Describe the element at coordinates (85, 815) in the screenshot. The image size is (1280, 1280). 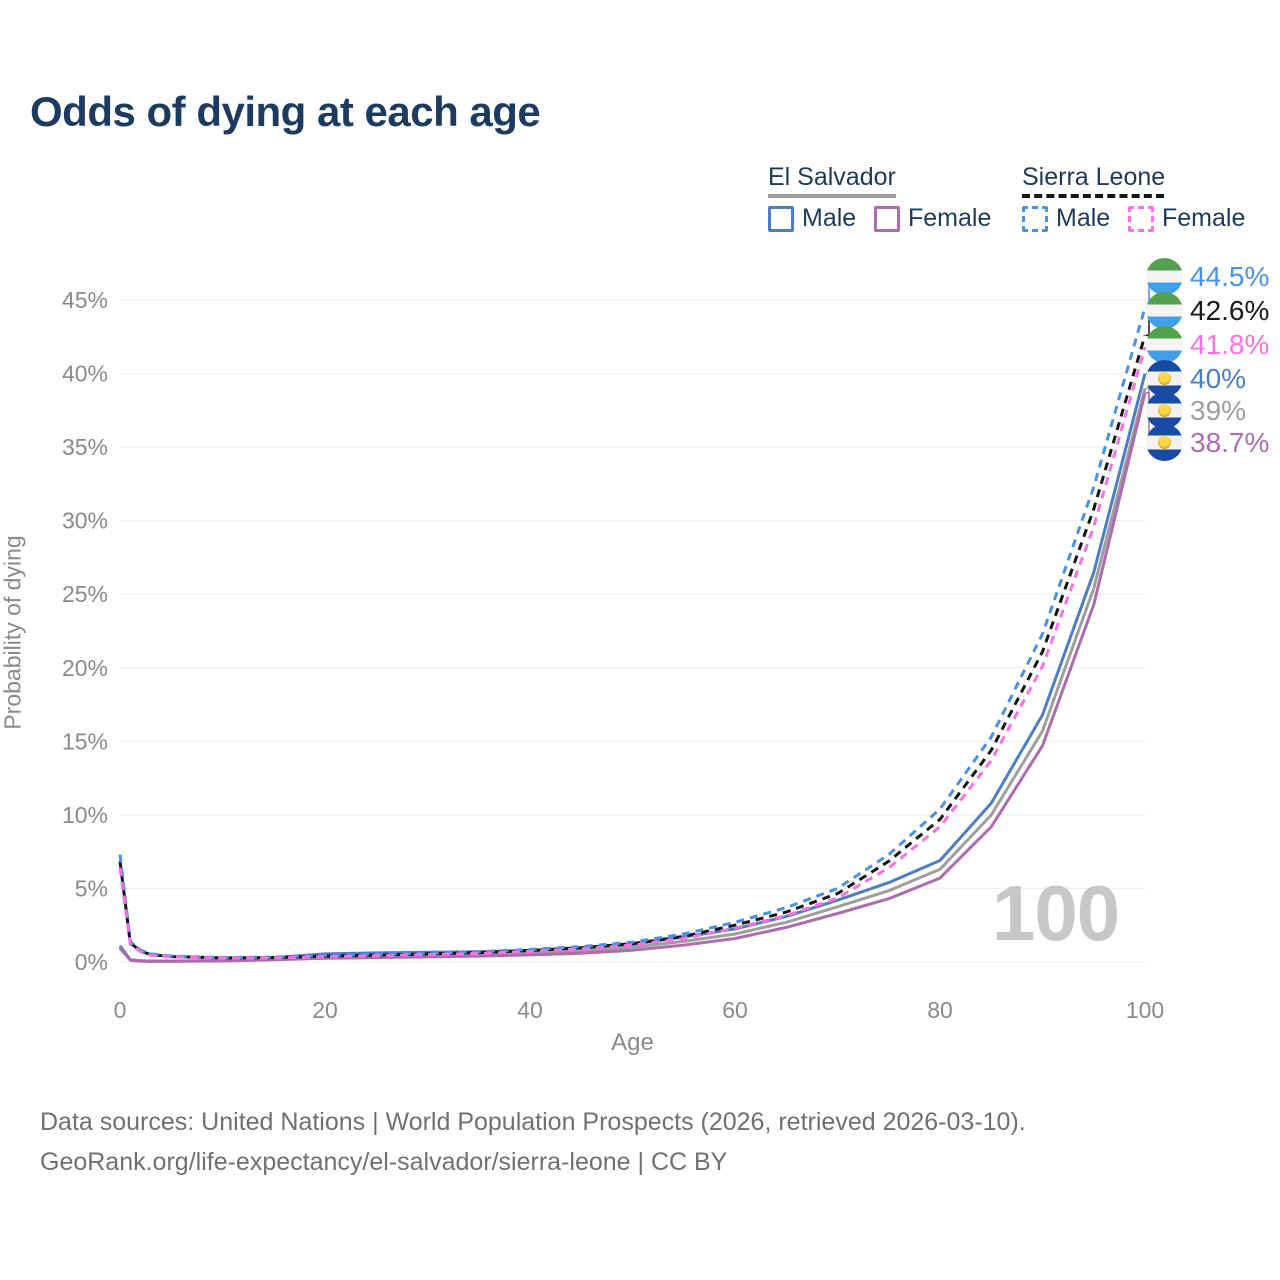
I see `y-tick-label: 10%` at that location.